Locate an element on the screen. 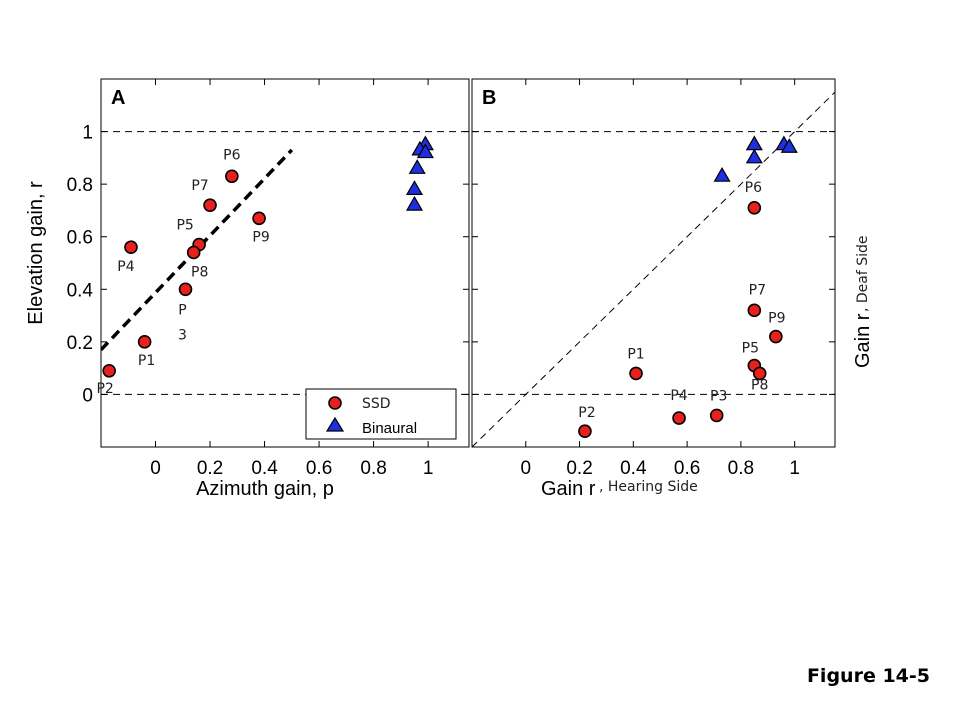 The height and width of the screenshot is (725, 960). y-axis-label: Elevation gain, r is located at coordinates (36, 253).